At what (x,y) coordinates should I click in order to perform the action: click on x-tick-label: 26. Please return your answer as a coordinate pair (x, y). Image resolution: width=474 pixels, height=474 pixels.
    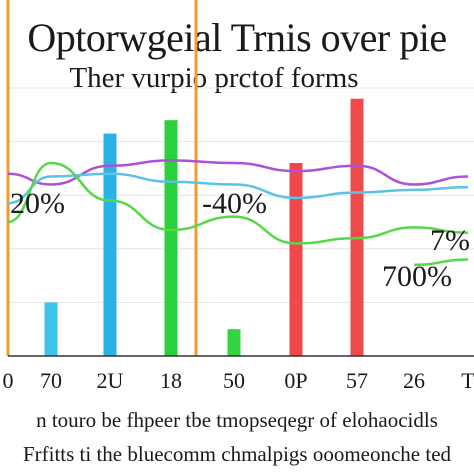
    Looking at the image, I should click on (414, 380).